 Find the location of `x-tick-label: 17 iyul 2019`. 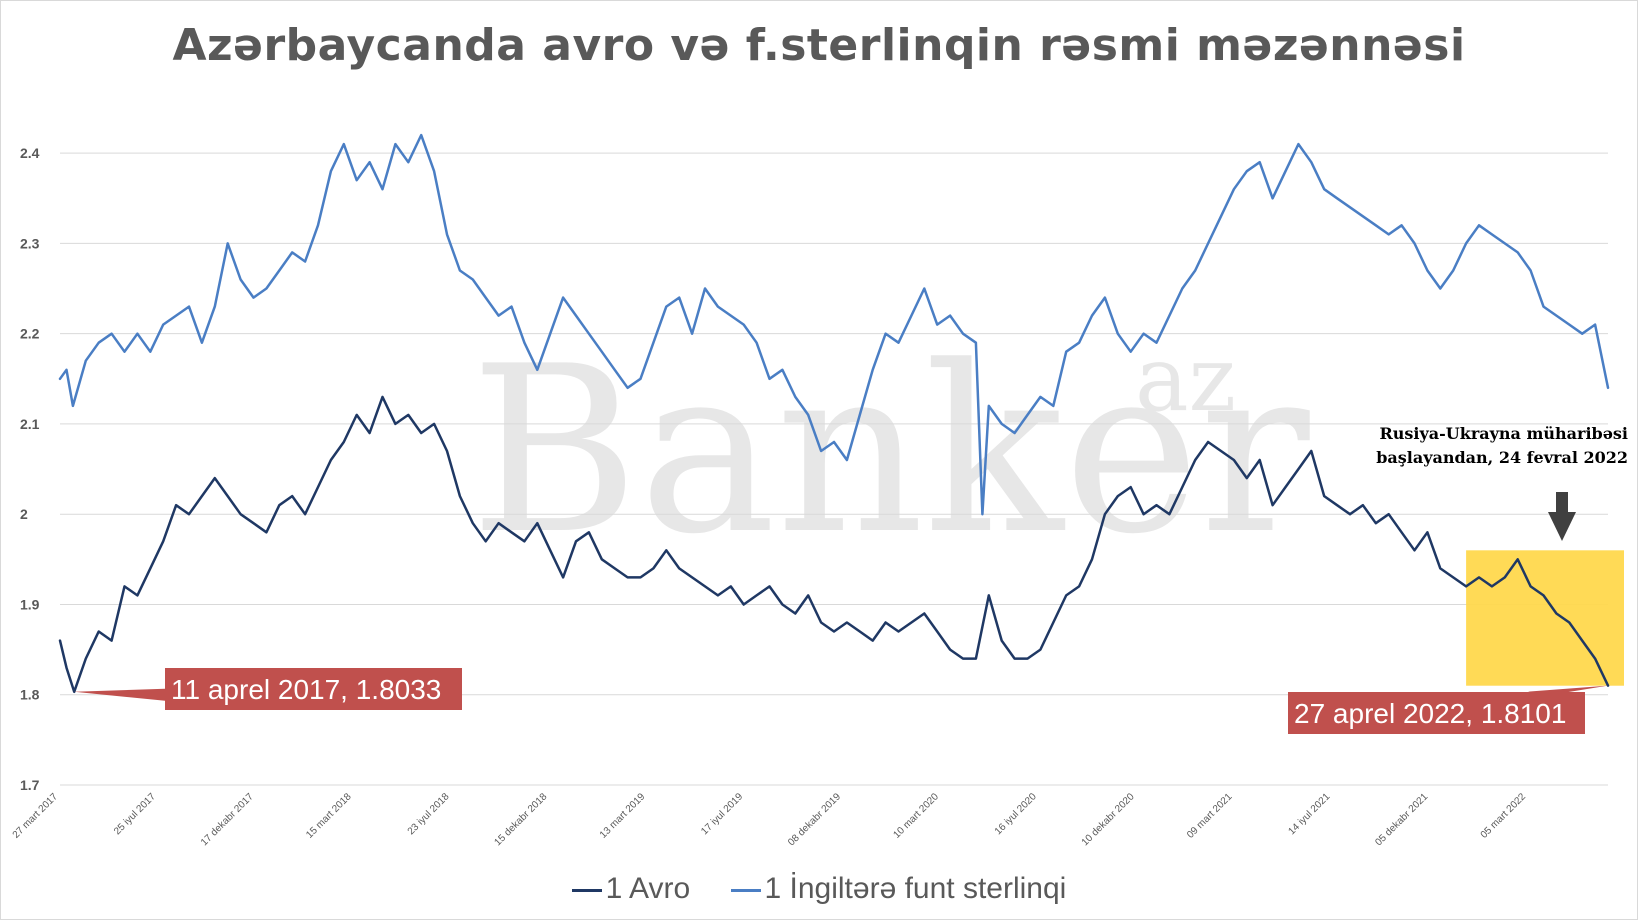

x-tick-label: 17 iyul 2019 is located at coordinates (722, 814).